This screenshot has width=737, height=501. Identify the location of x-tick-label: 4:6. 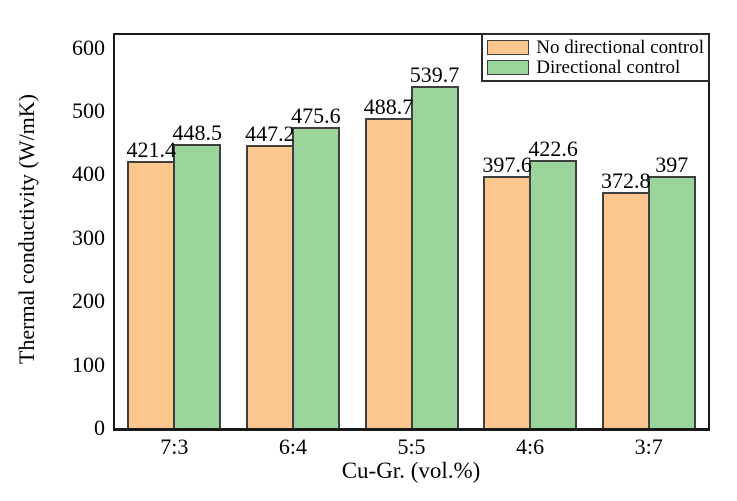
(530, 446).